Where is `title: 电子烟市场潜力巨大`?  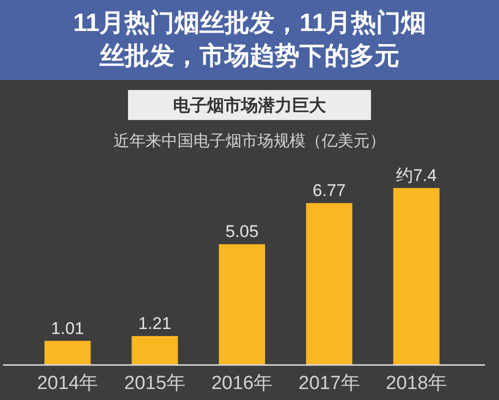
title: 电子烟市场潜力巨大 is located at coordinates (249, 105).